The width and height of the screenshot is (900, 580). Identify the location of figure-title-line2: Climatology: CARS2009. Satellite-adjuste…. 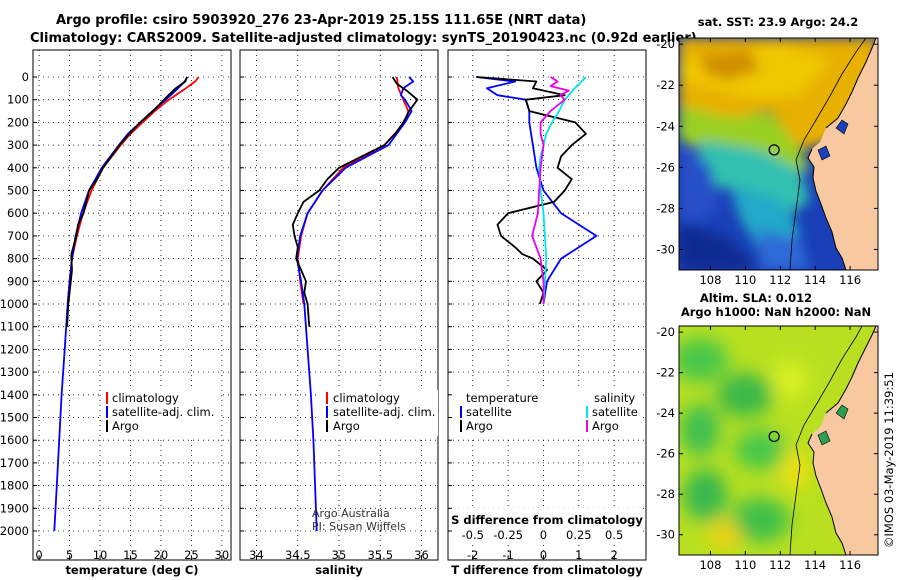
(363, 38).